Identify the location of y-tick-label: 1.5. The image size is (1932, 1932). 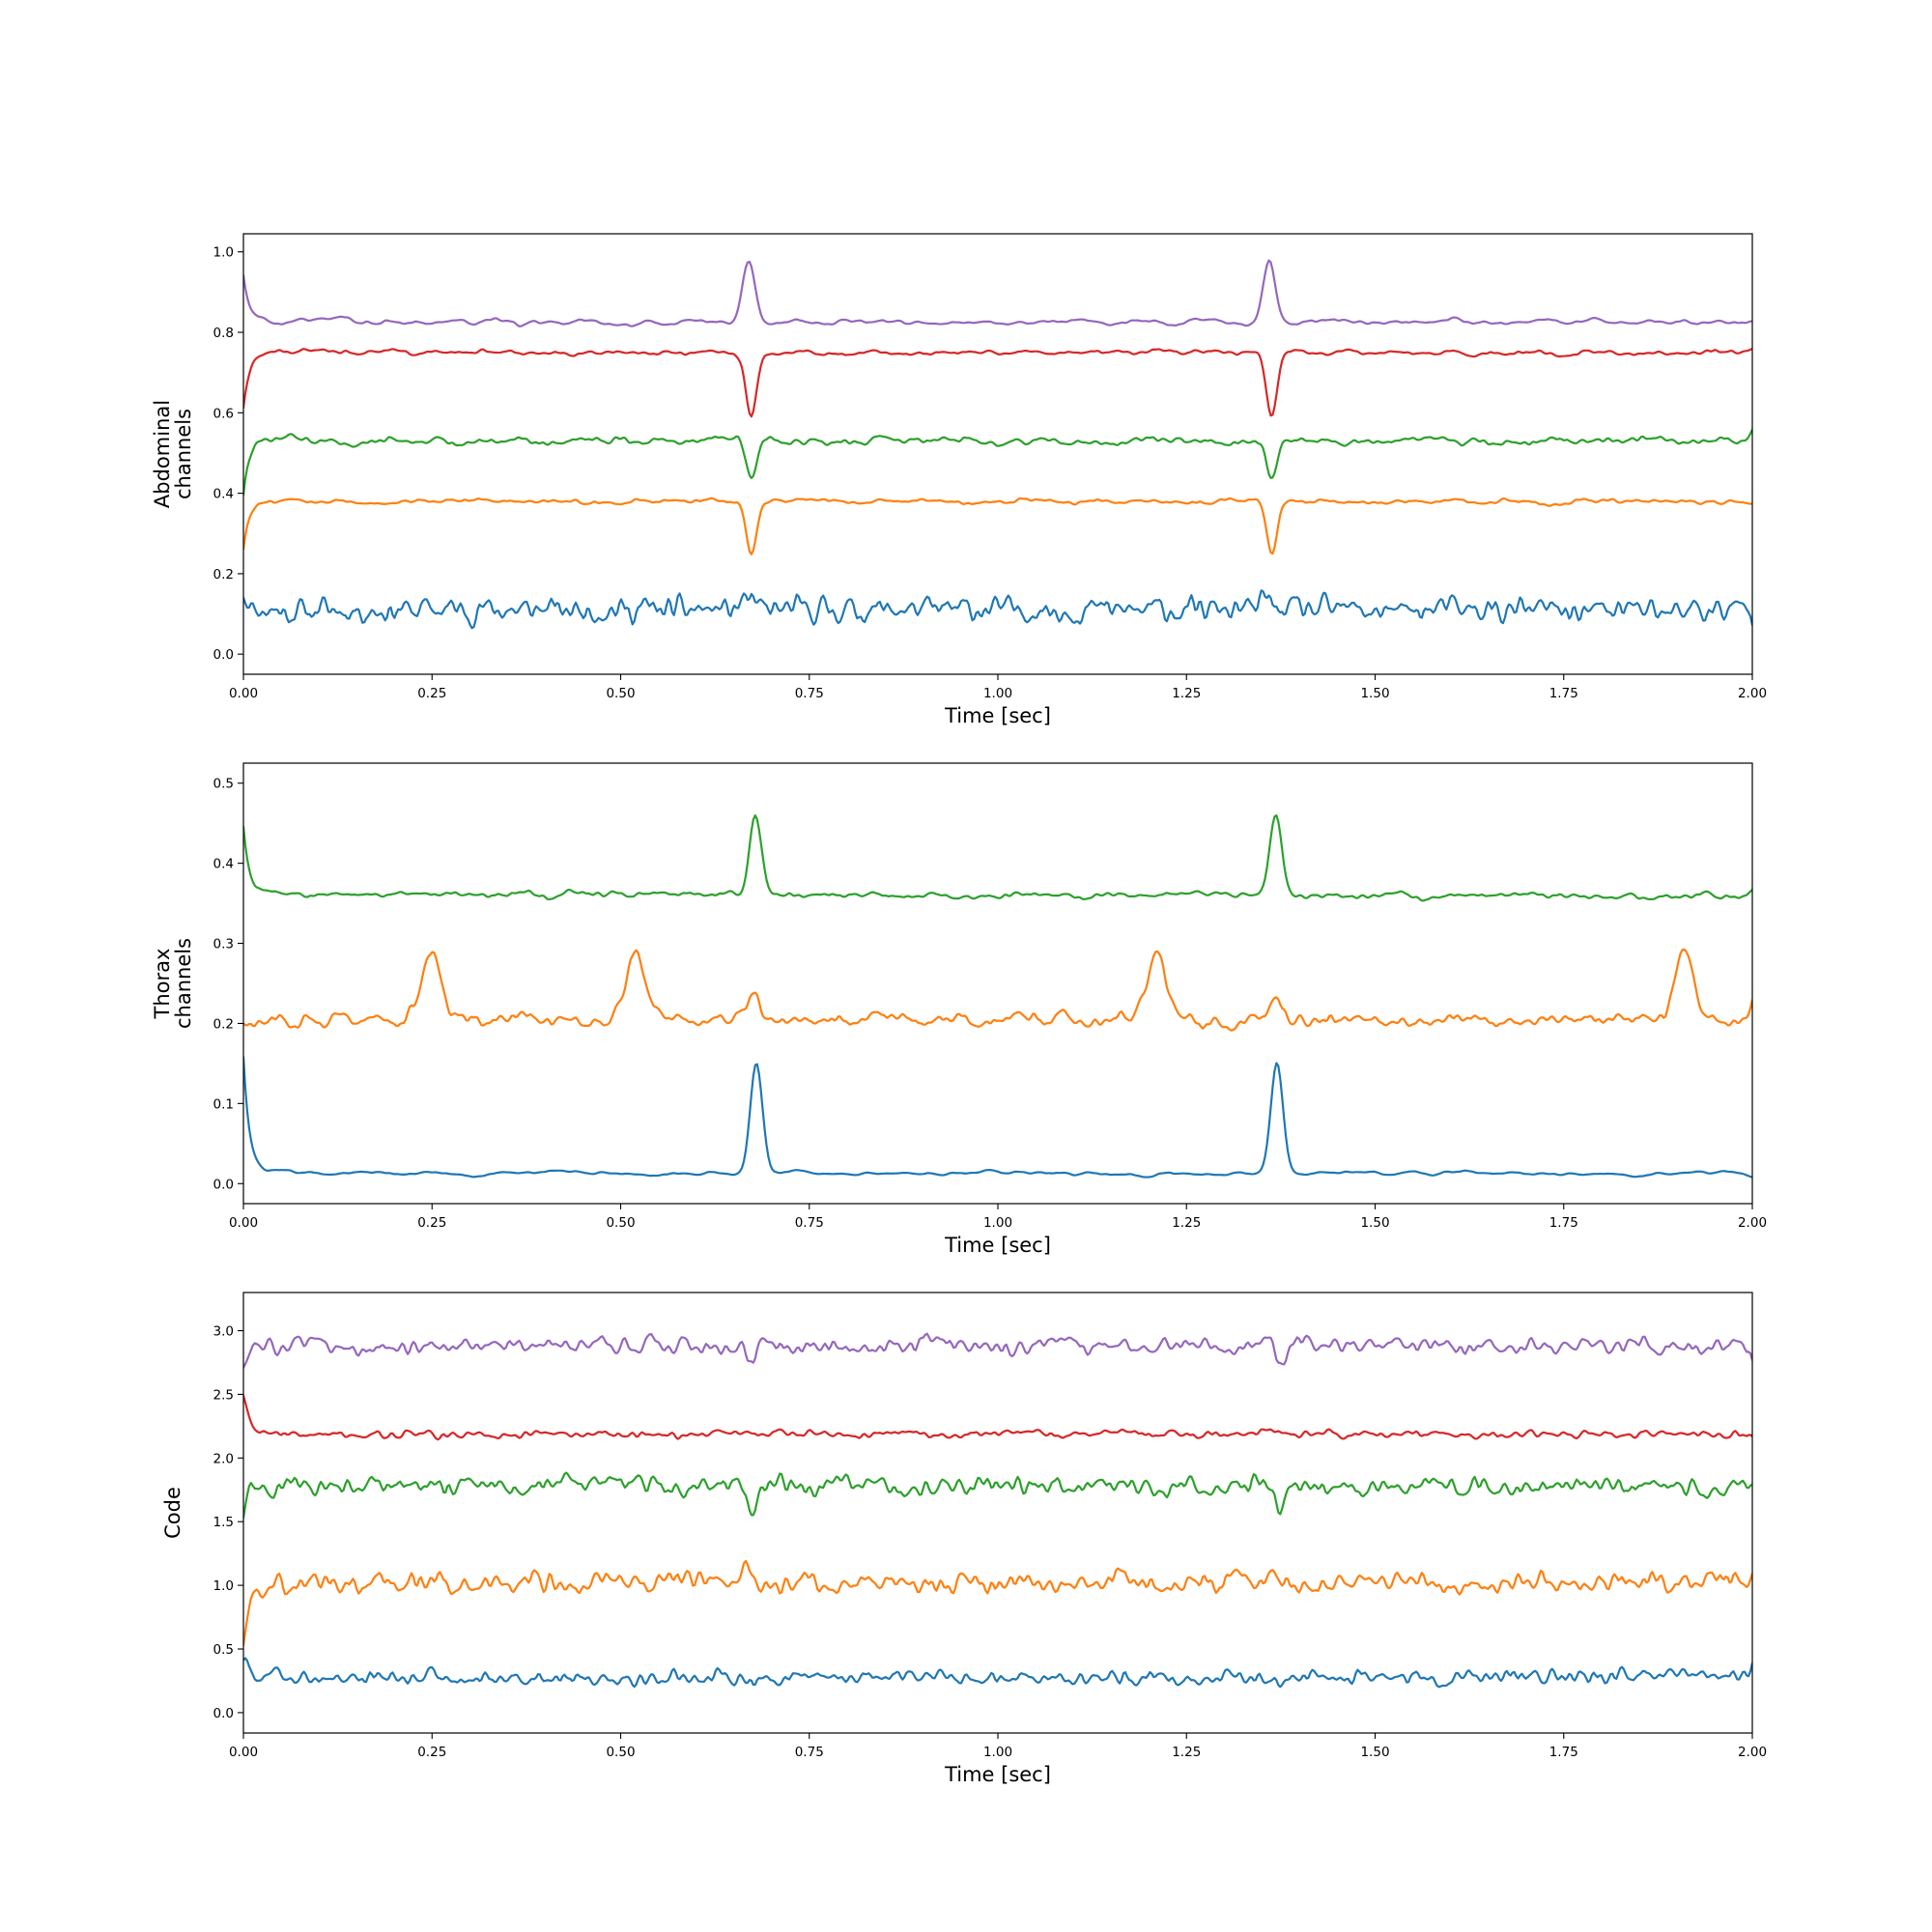
(223, 1522).